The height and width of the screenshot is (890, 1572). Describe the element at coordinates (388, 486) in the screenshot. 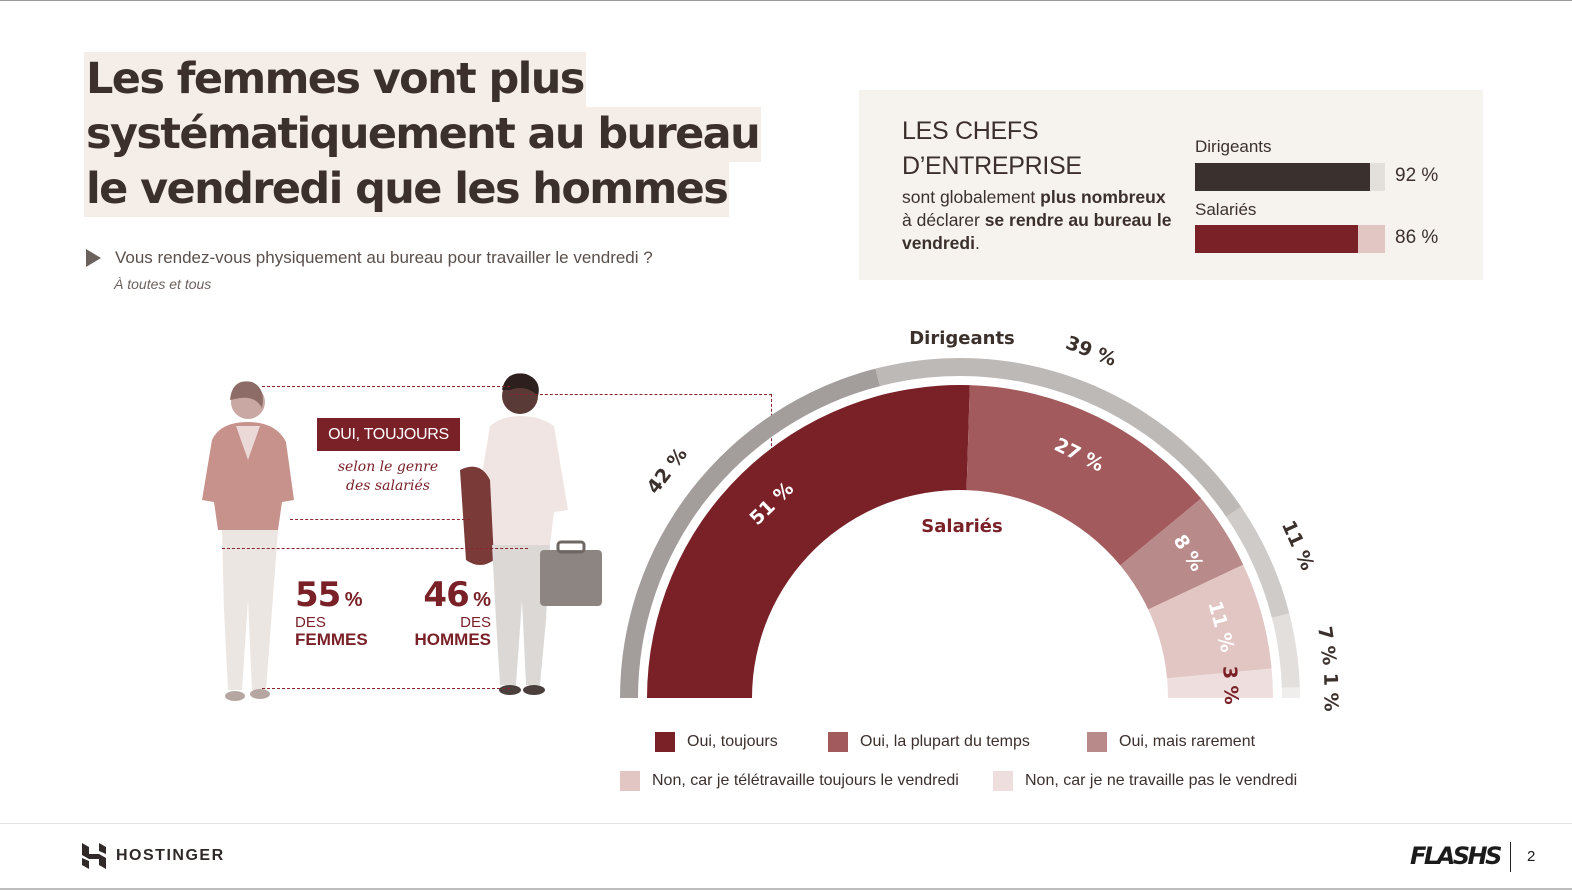

I see `genre-subtitle-line-2: des salariés` at that location.